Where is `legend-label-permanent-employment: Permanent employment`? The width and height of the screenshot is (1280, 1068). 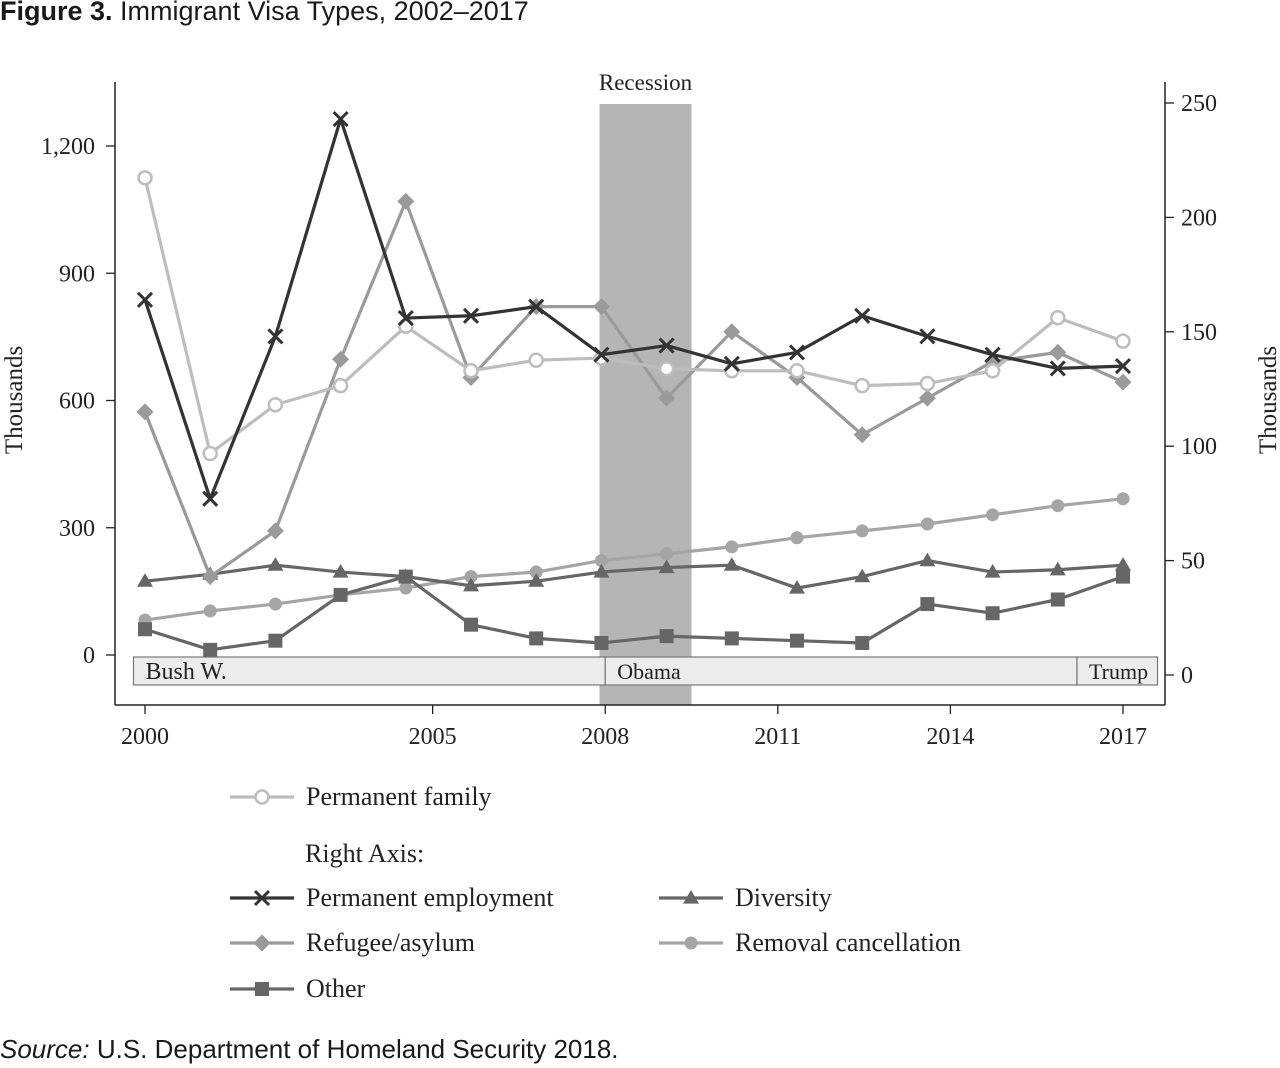 legend-label-permanent-employment: Permanent employment is located at coordinates (430, 897).